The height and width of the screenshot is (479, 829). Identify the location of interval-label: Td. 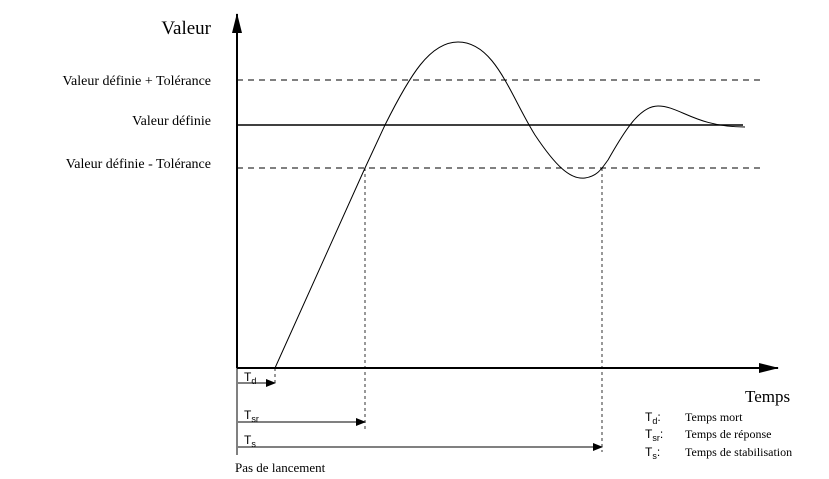
(250, 378).